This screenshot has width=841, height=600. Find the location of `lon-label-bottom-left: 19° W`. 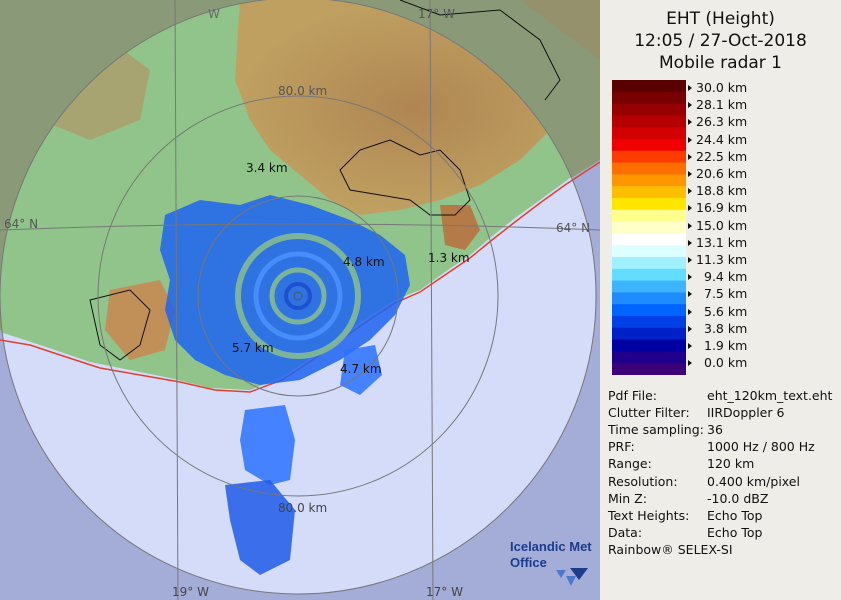

lon-label-bottom-left: 19° W is located at coordinates (190, 592).